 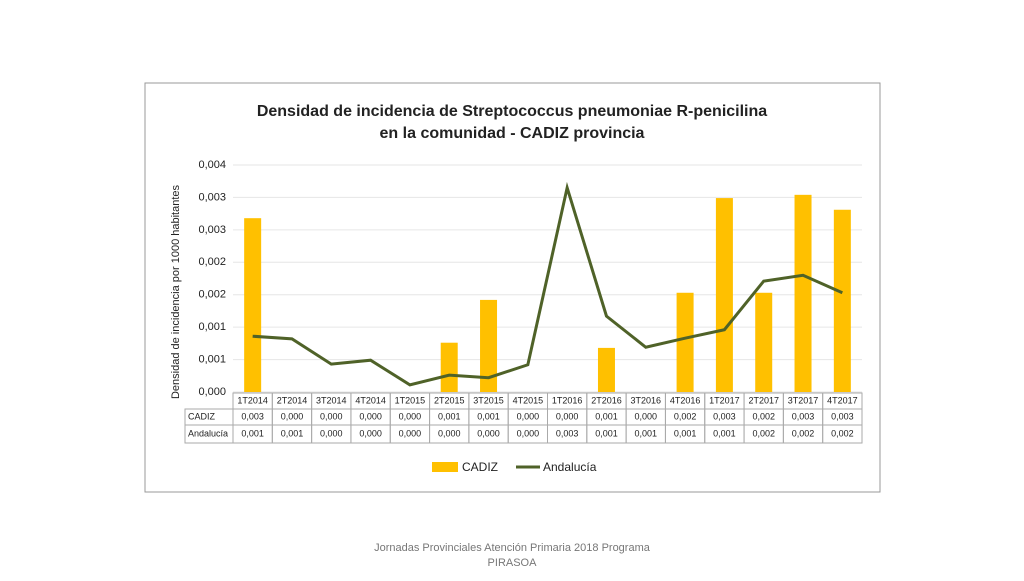 What do you see at coordinates (445, 467) in the screenshot?
I see `legend-swatch` at bounding box center [445, 467].